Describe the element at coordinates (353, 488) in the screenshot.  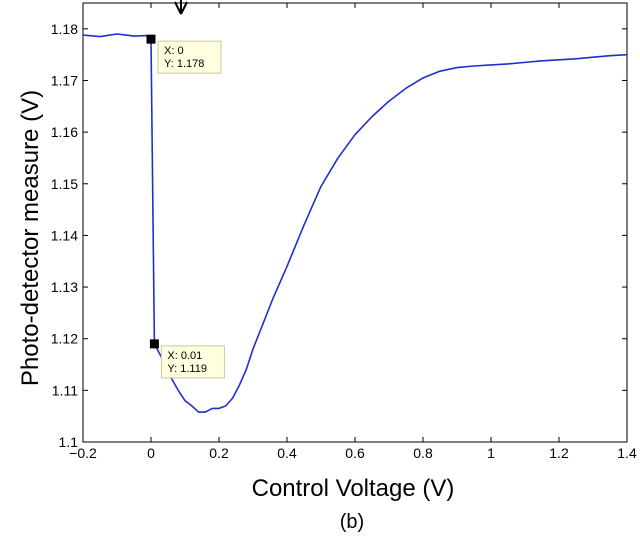
I see `x-axis-title: Control Voltage (V)` at that location.